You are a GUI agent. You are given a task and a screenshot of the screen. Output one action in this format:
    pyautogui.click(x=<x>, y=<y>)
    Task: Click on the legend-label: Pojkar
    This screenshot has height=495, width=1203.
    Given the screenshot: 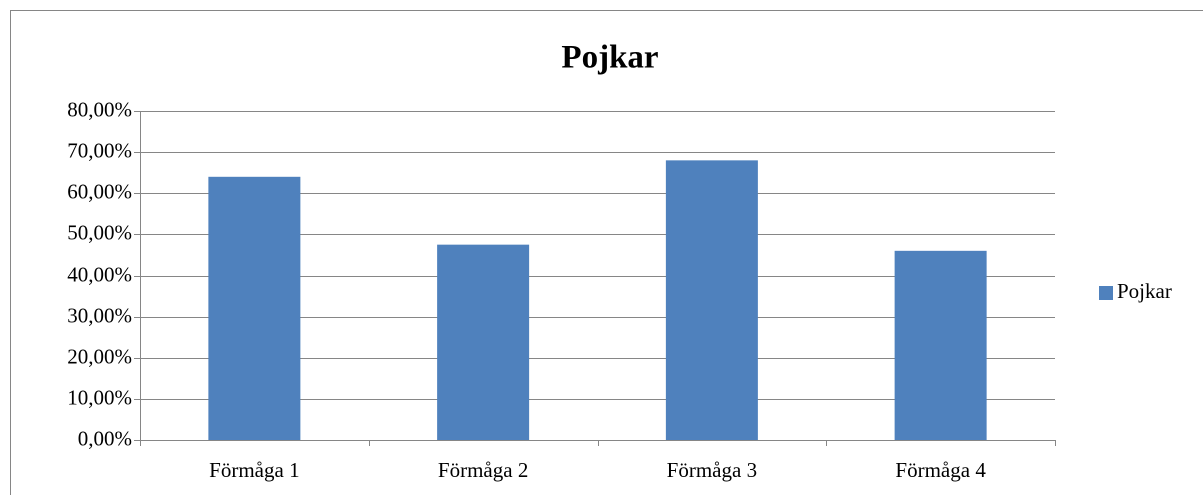 What is the action you would take?
    pyautogui.click(x=1144, y=291)
    